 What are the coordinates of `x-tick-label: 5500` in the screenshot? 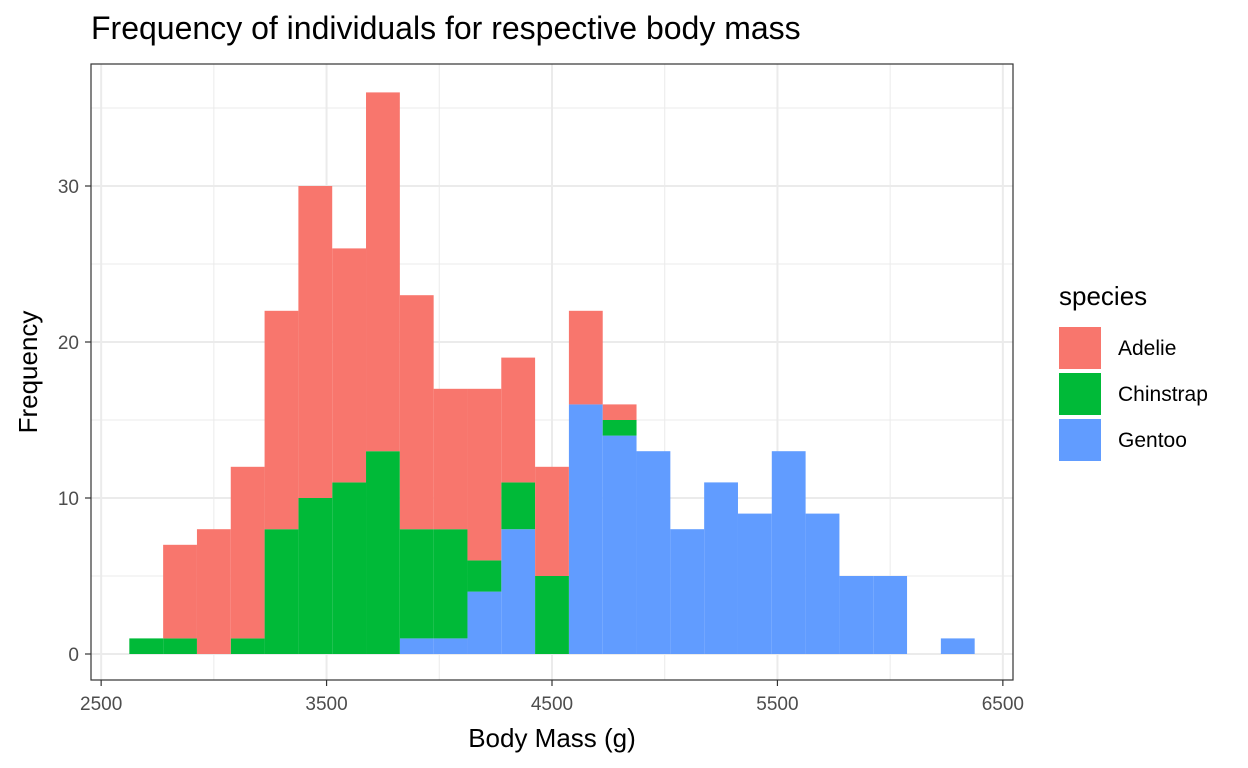 It's located at (777, 704).